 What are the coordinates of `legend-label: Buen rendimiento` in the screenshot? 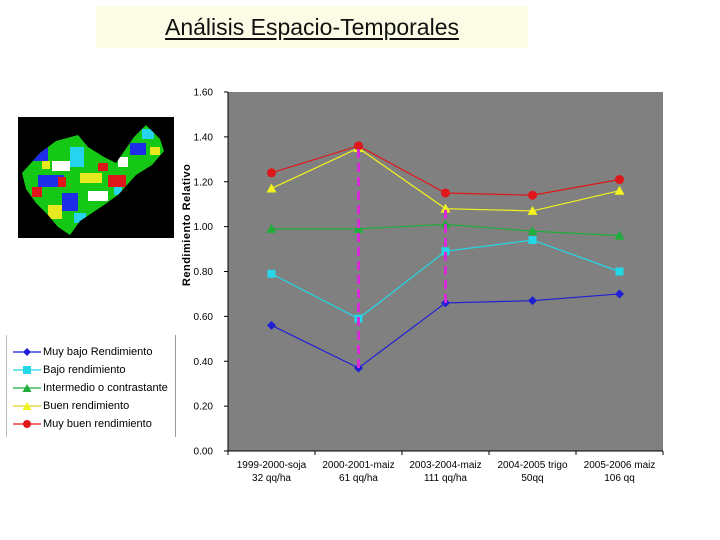 It's located at (86, 406).